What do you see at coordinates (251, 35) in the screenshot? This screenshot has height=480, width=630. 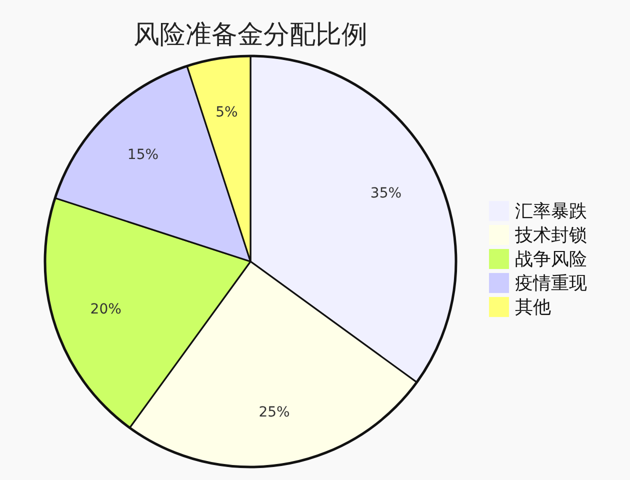 I see `title: 风险准备金分配比例` at bounding box center [251, 35].